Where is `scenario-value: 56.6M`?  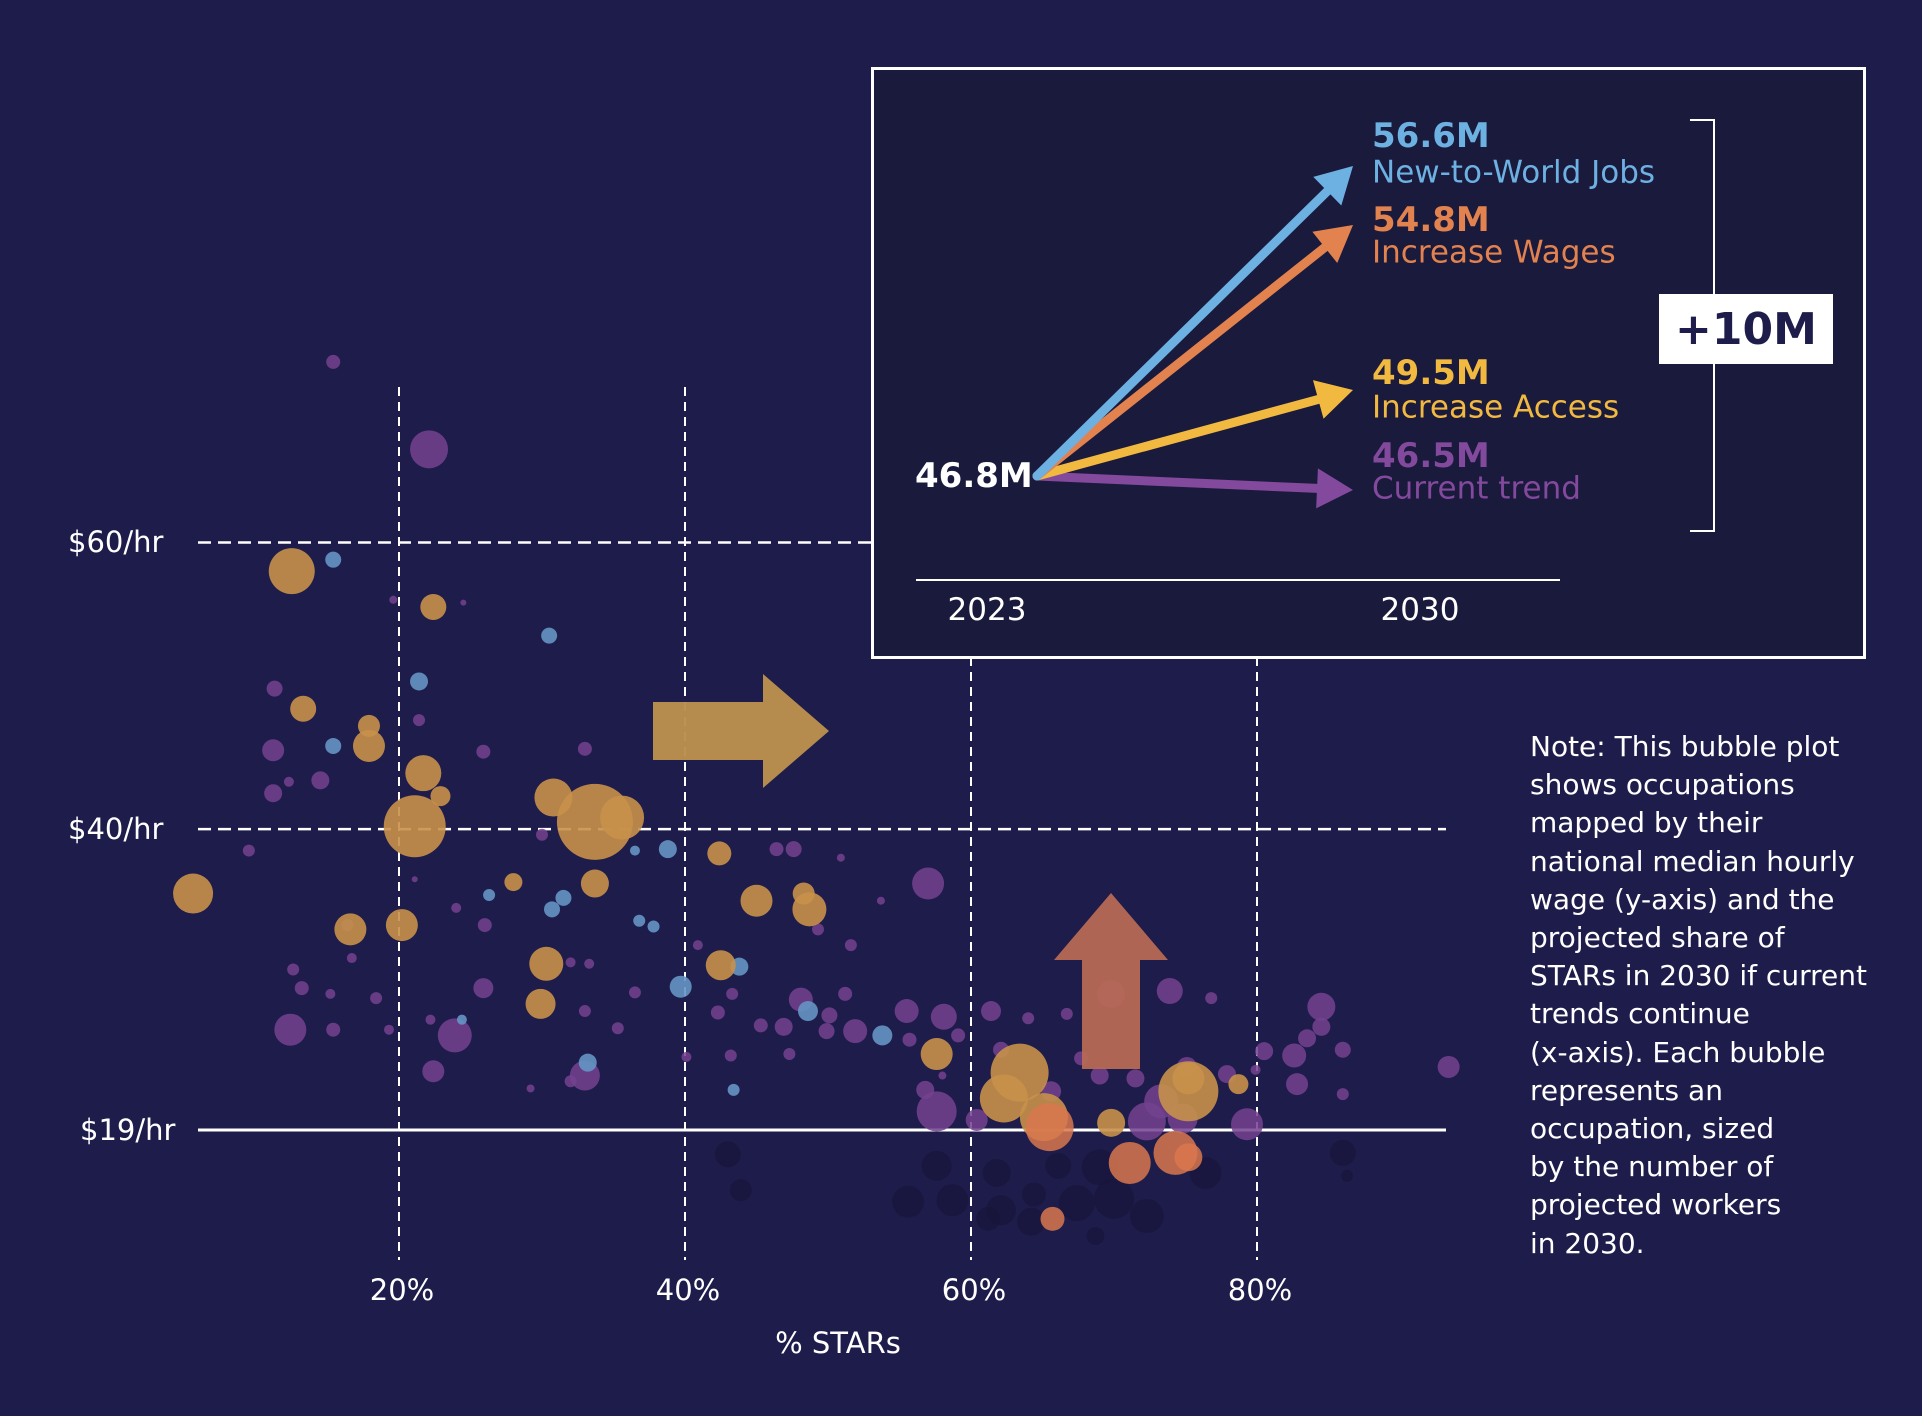 scenario-value: 56.6M is located at coordinates (1431, 136).